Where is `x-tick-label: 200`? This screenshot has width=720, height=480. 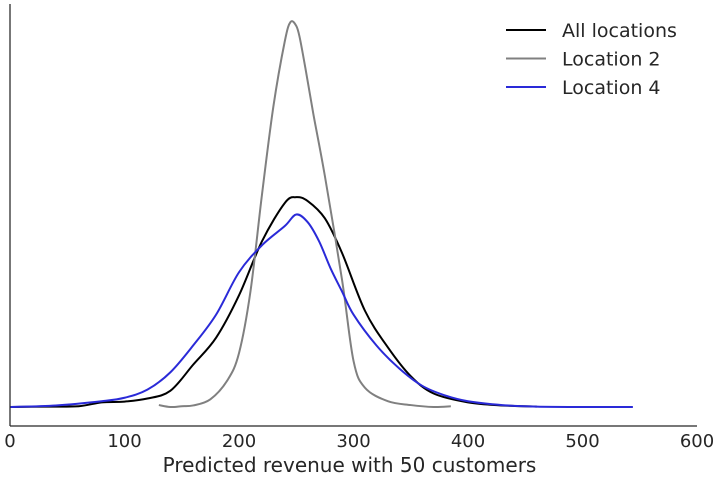 x-tick-label: 200 is located at coordinates (239, 441).